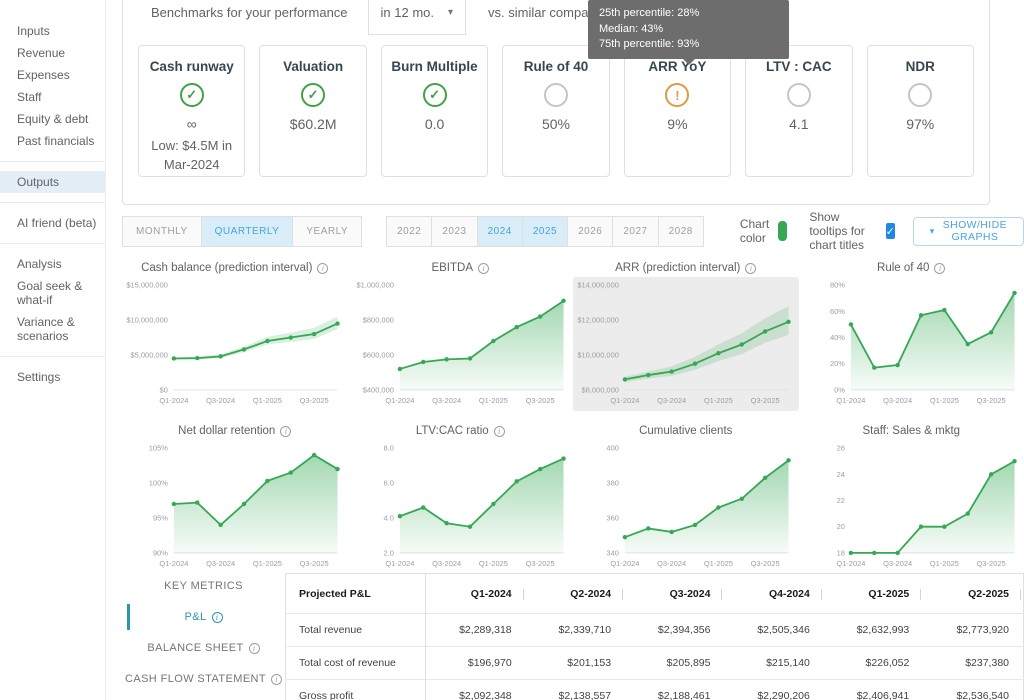  I want to click on statement-tab-balance-sheet: BALANCE SHEET i, so click(203, 648).